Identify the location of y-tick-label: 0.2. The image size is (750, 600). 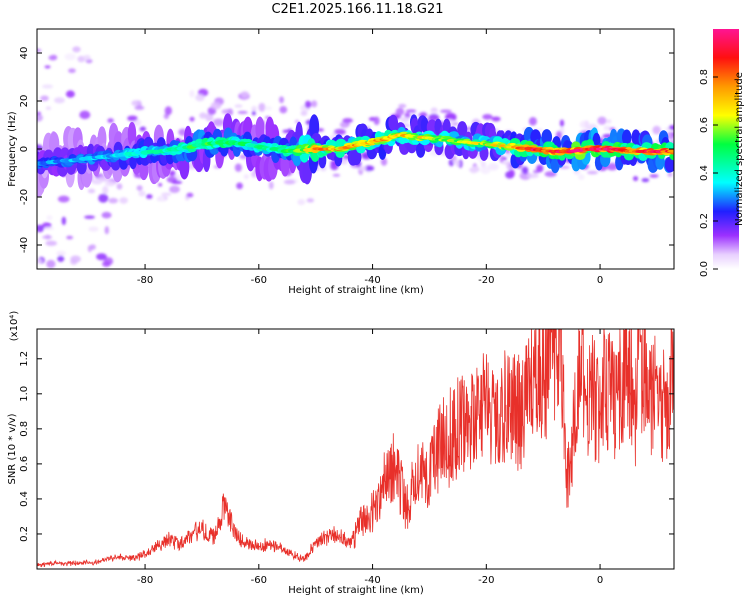
(24, 534).